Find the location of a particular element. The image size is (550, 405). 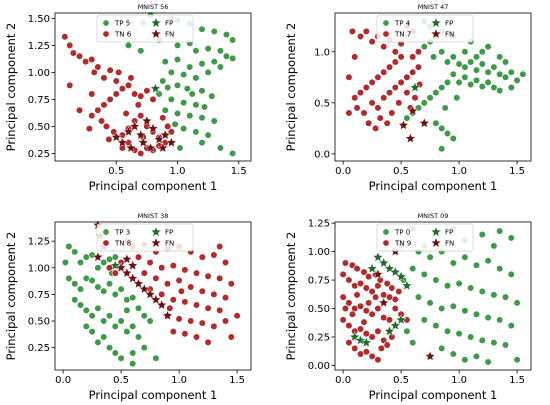

y-tick-label: 1.0 is located at coordinates (322, 52).